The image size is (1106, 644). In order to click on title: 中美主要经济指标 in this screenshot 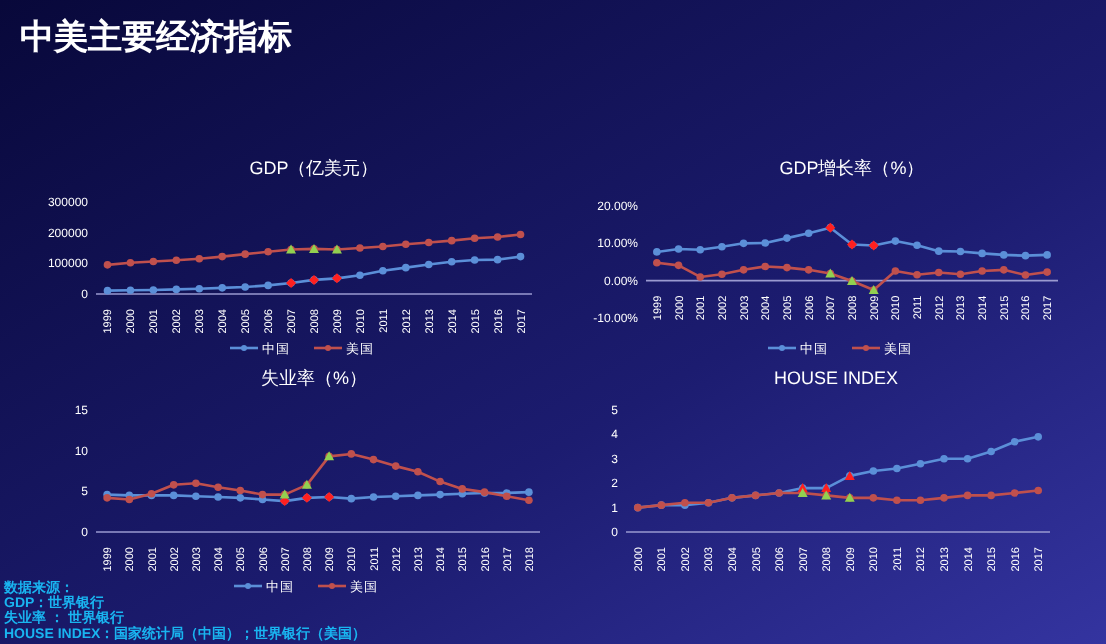, I will do `click(156, 37)`.